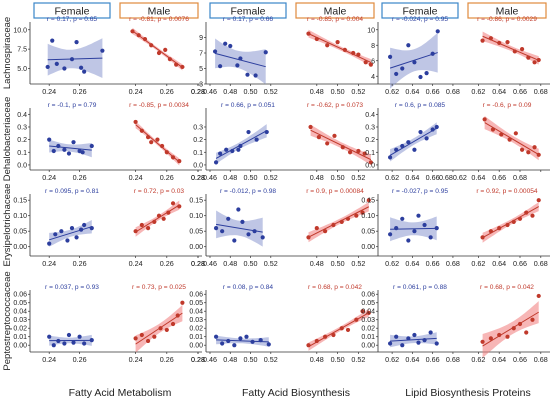 The width and height of the screenshot is (550, 401). What do you see at coordinates (22, 69) in the screenshot?
I see `y-tick-label: 5.0` at bounding box center [22, 69].